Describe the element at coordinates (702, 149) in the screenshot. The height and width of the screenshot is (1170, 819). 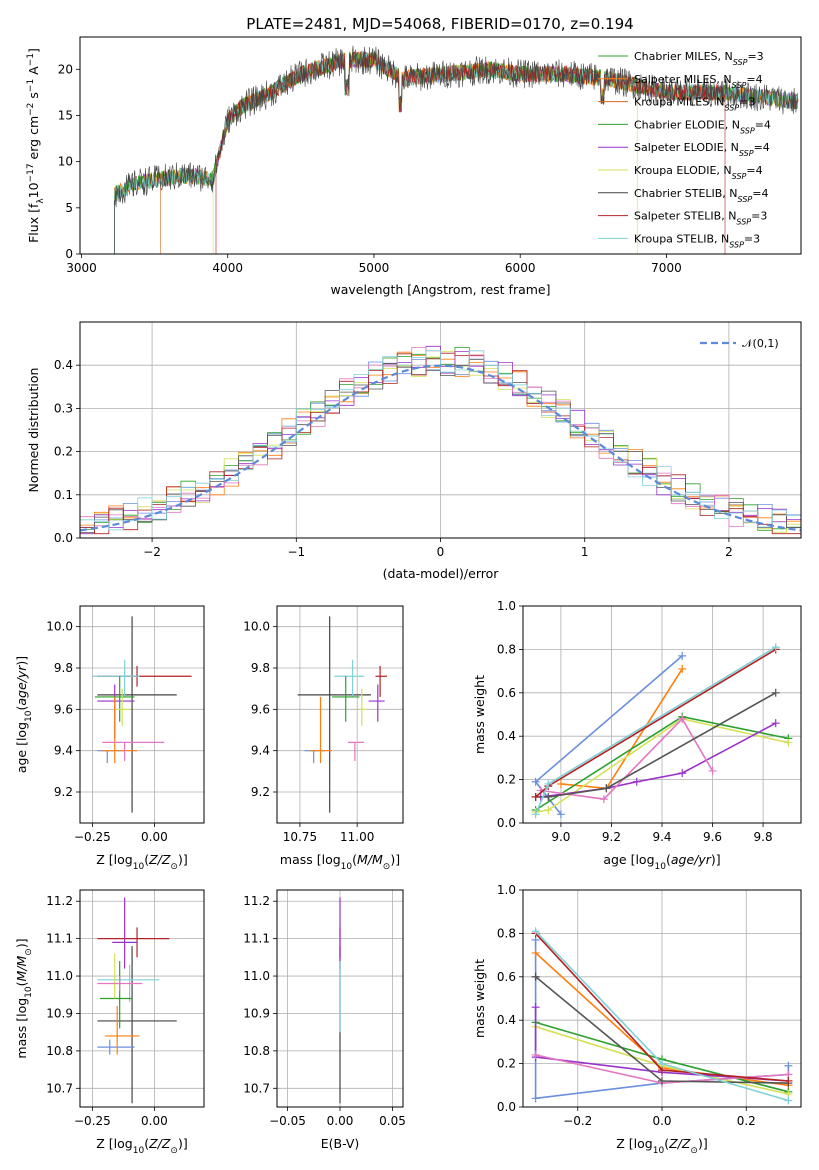
I see `legend-label: Salpeter ELODIE, NSSP=4` at that location.